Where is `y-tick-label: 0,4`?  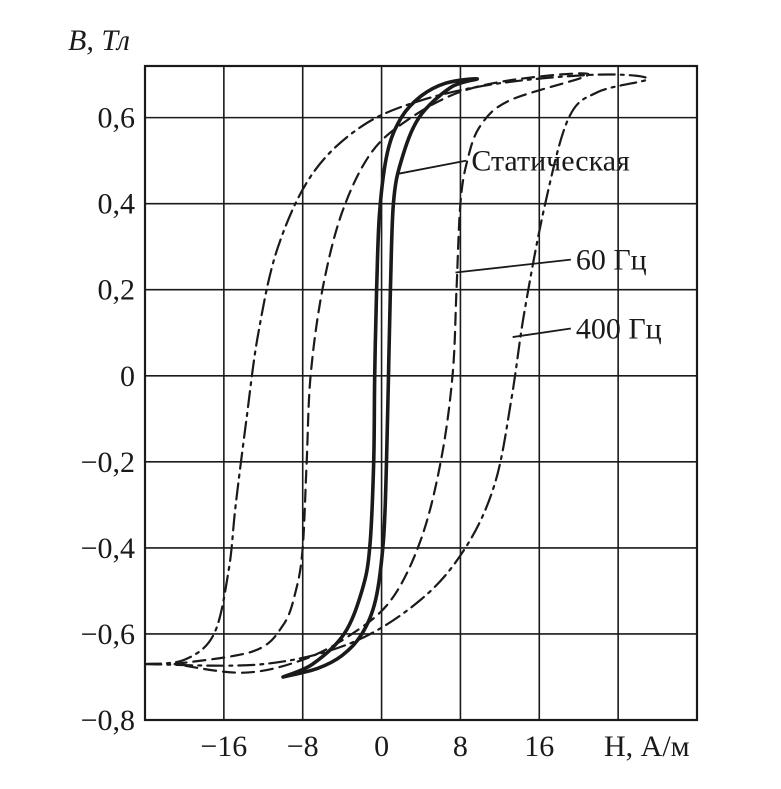
y-tick-label: 0,4 is located at coordinates (117, 204).